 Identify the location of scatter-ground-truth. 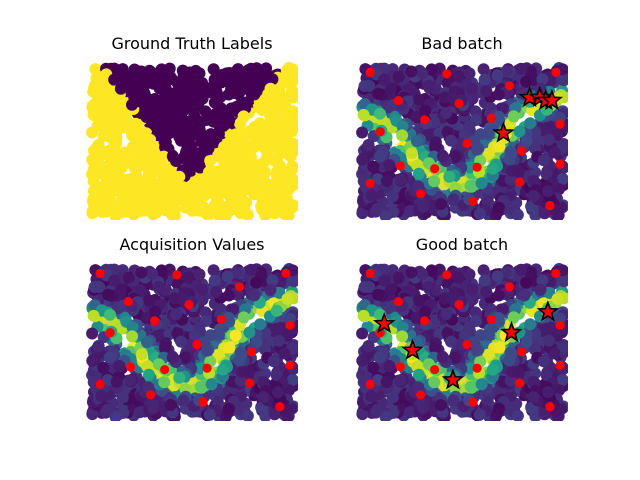
(192, 141).